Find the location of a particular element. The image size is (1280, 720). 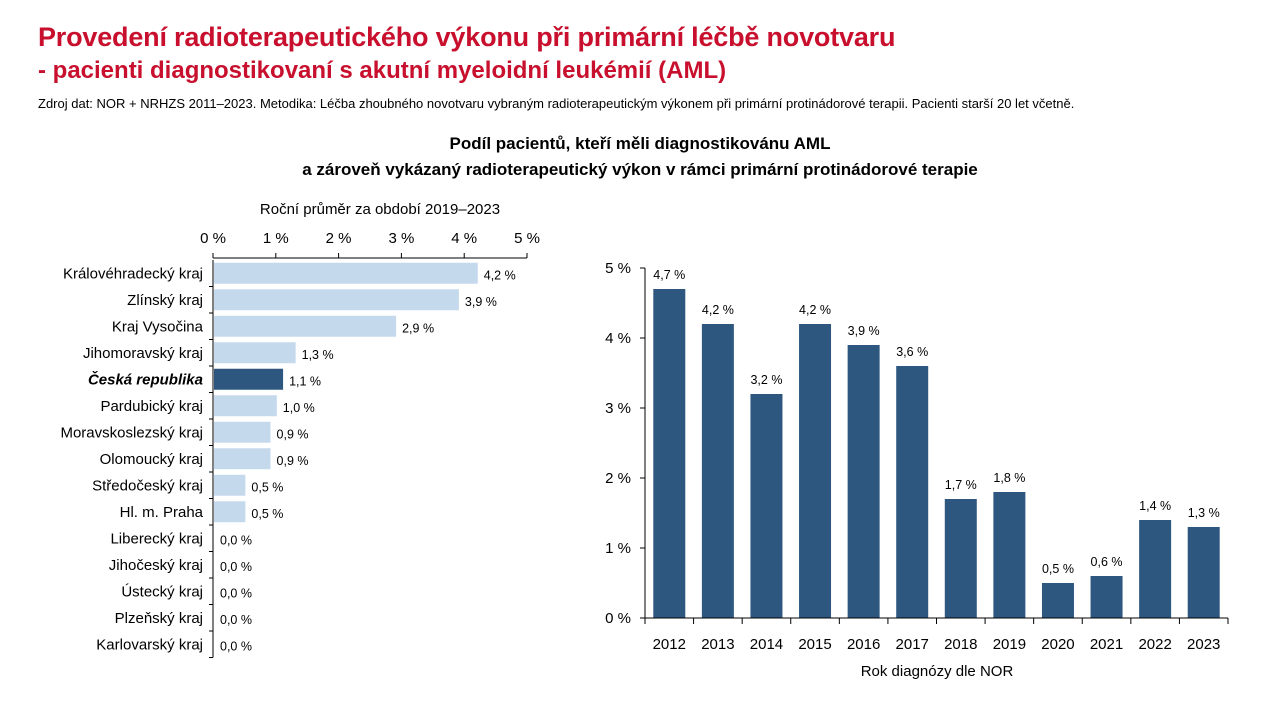

yearly-x-tick-label: 2016 is located at coordinates (863, 644).